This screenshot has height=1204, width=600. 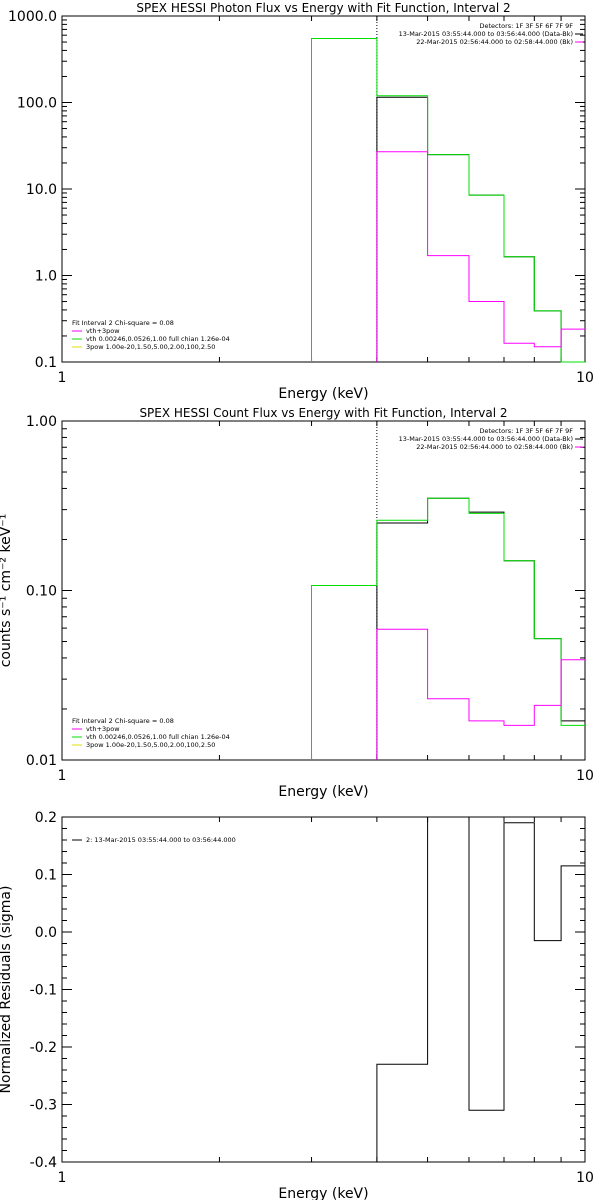 What do you see at coordinates (7, 990) in the screenshot?
I see `y-axis-label: Normalized Residuals (sigma)` at bounding box center [7, 990].